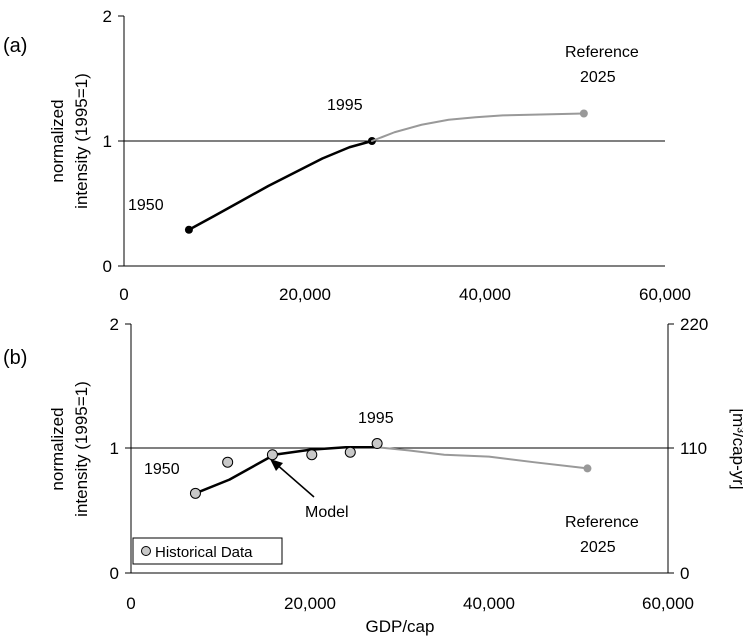 The width and height of the screenshot is (743, 638). What do you see at coordinates (376, 418) in the screenshot?
I see `panel-b-annotation-1995: 1995` at bounding box center [376, 418].